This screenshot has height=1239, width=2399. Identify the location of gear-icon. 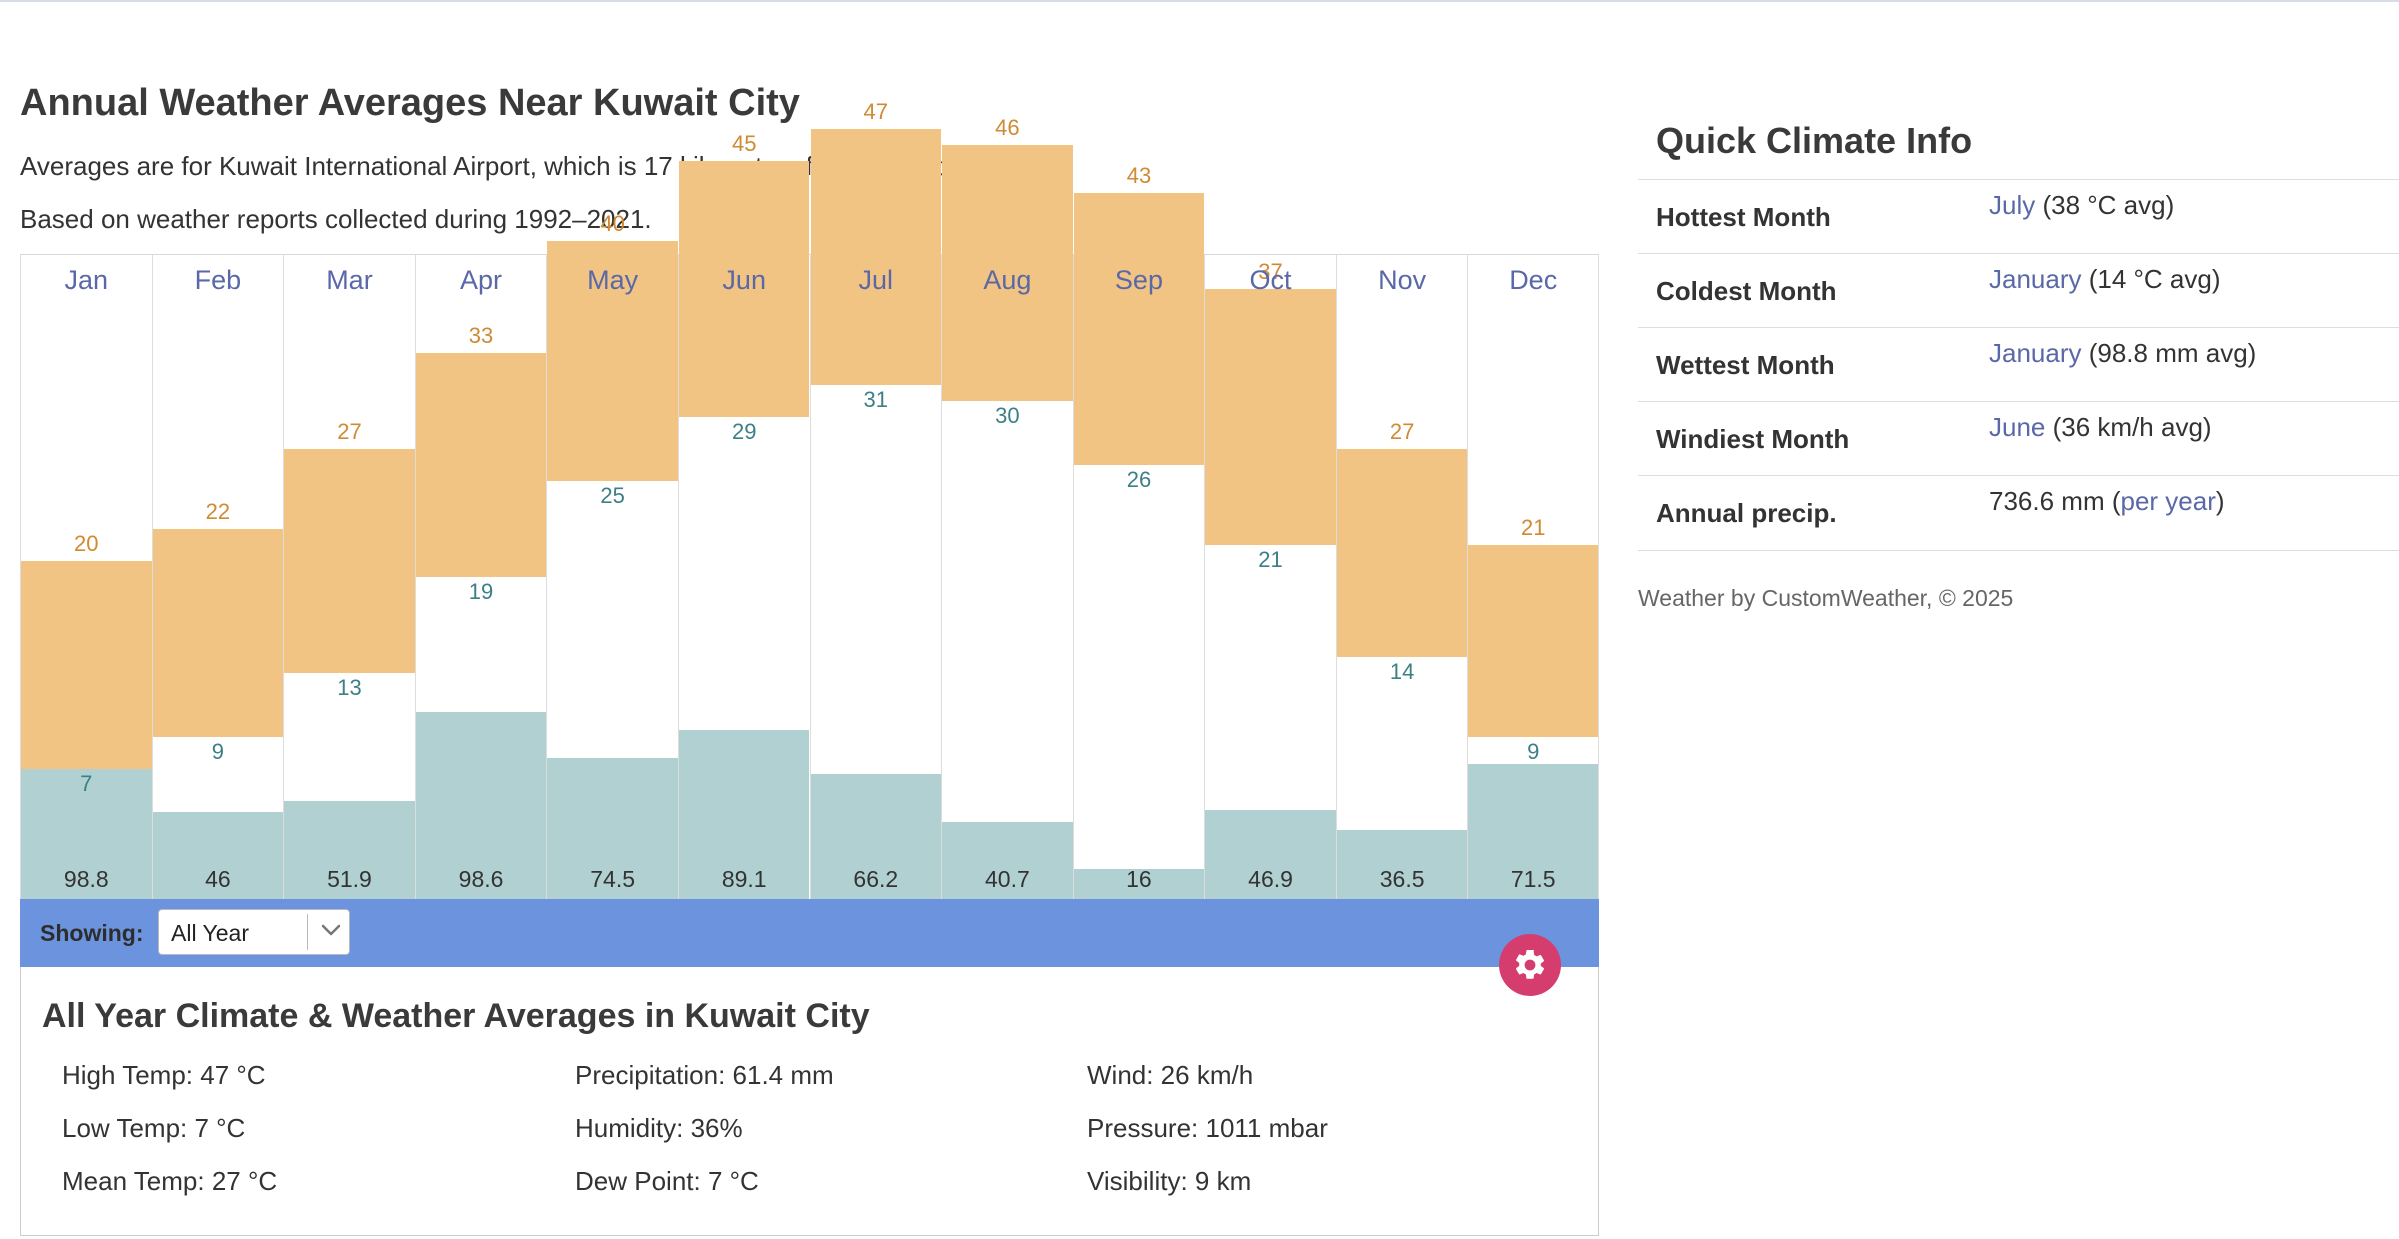
(1530, 964).